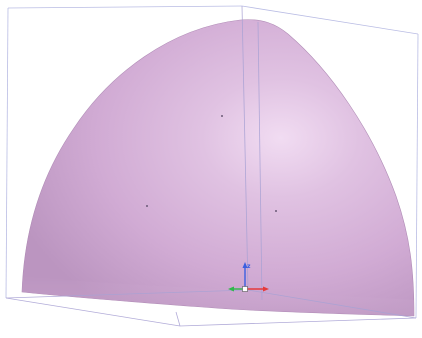  I want to click on y-axis-arrow, so click(231, 289).